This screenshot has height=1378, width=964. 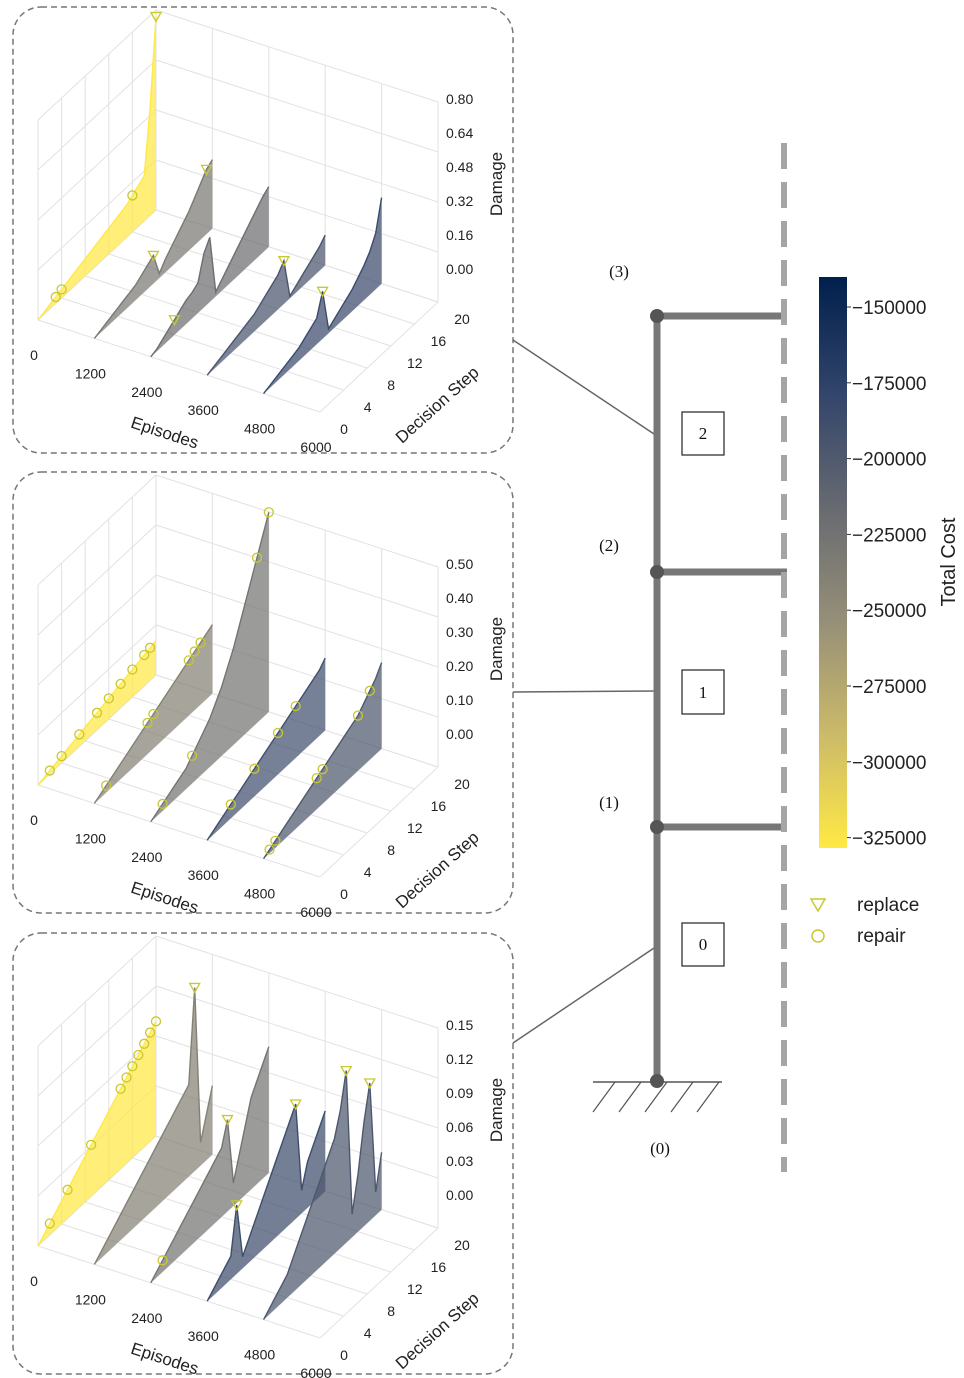 What do you see at coordinates (889, 763) in the screenshot?
I see `colorbar-tick-label: −300000` at bounding box center [889, 763].